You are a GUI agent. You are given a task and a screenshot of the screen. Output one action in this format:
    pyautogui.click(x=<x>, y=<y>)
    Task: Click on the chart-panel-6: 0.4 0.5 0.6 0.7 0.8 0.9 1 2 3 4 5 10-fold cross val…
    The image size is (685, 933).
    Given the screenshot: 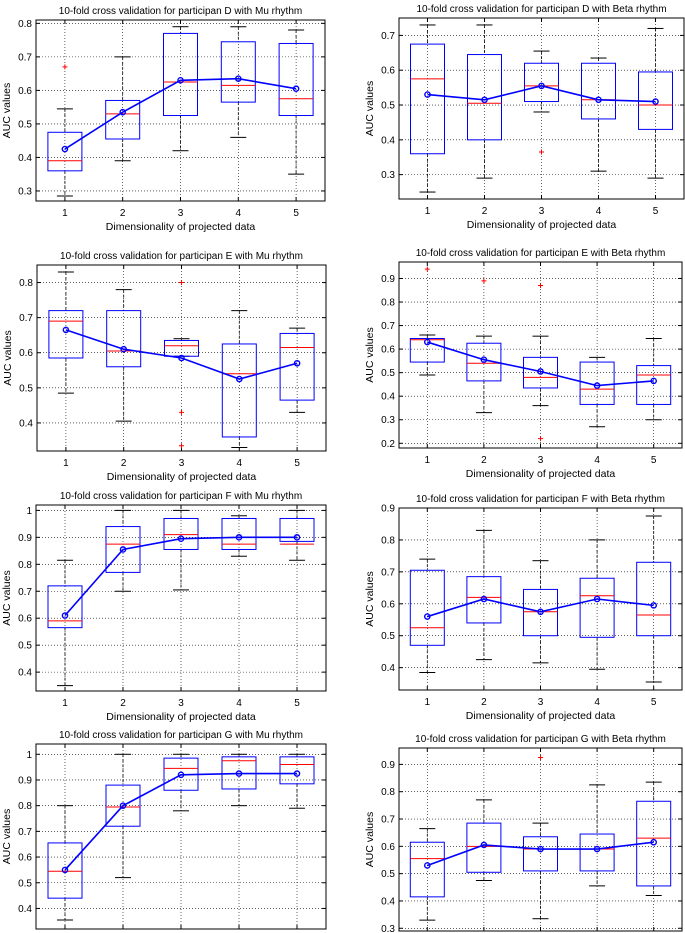 What is the action you would take?
    pyautogui.click(x=523, y=608)
    